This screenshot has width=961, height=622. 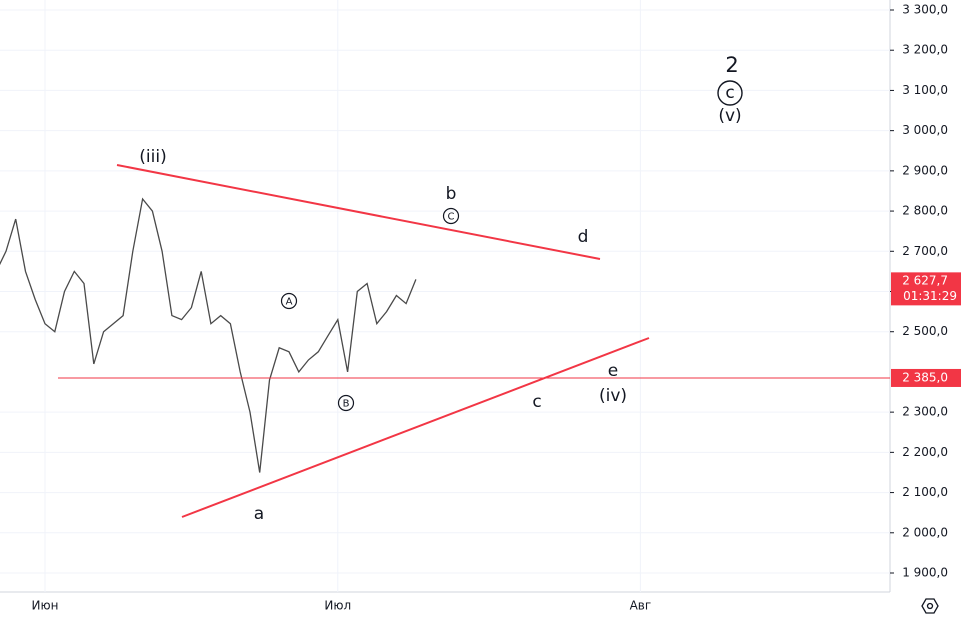 I want to click on y-tick-label: 2 900,0, so click(x=925, y=170).